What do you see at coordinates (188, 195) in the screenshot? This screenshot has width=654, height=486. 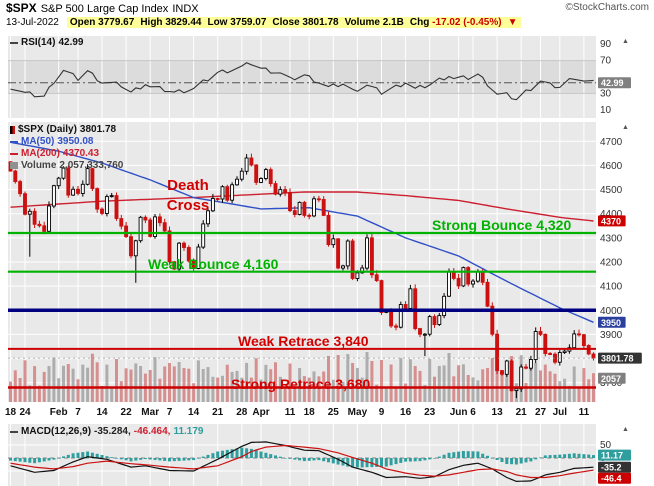 I see `death-cross-annotation: Death Cross` at bounding box center [188, 195].